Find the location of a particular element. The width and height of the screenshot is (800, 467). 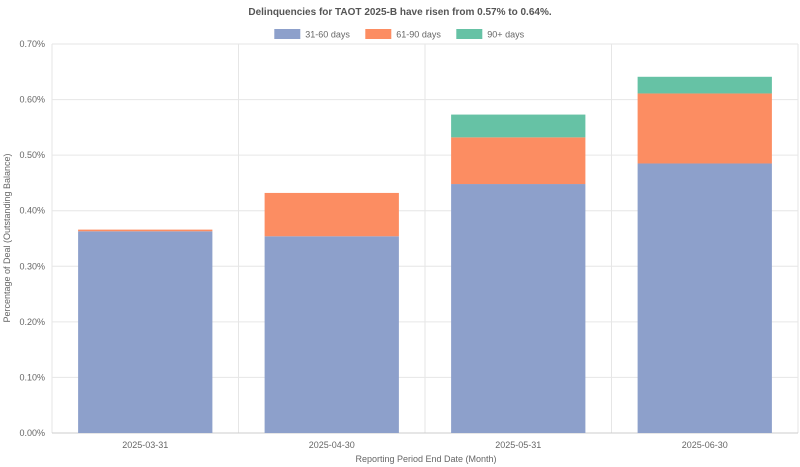

y-tick-label: 0.40% is located at coordinates (32, 211).